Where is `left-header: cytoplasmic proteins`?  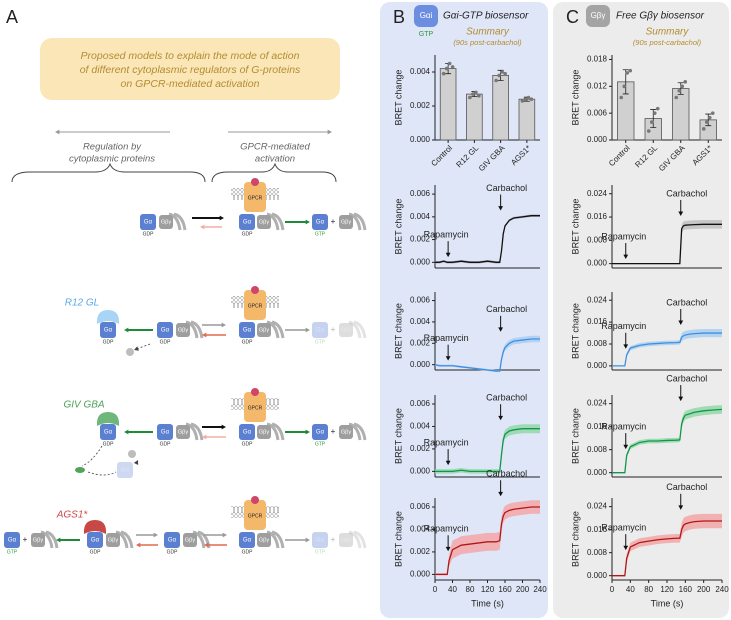 left-header: cytoplasmic proteins is located at coordinates (112, 159).